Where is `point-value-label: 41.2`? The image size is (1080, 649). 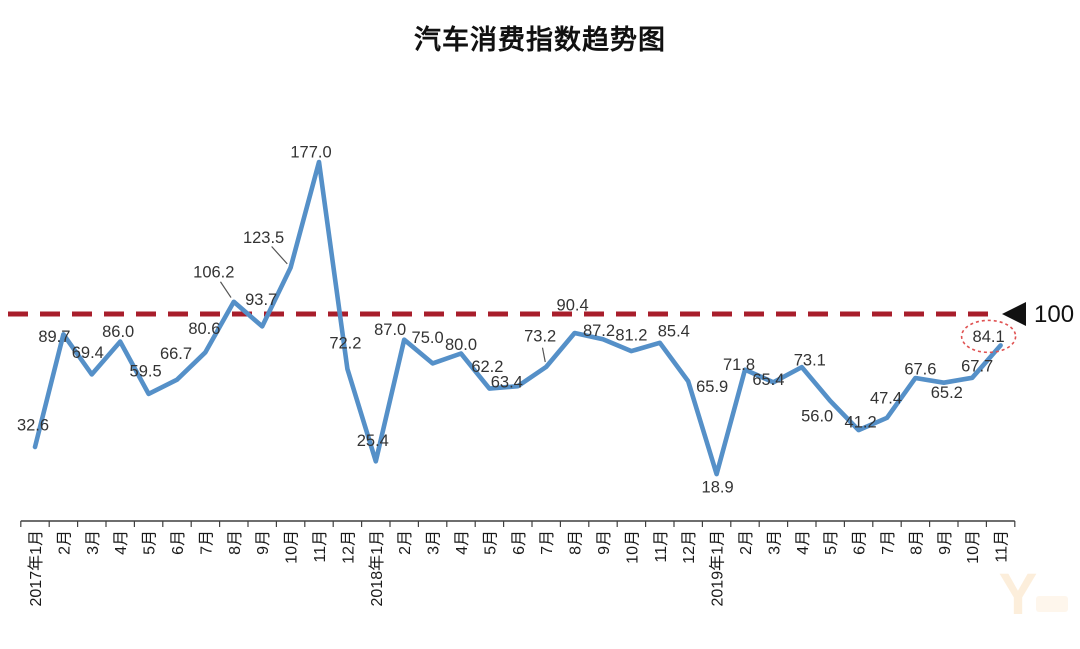
point-value-label: 41.2 is located at coordinates (861, 423).